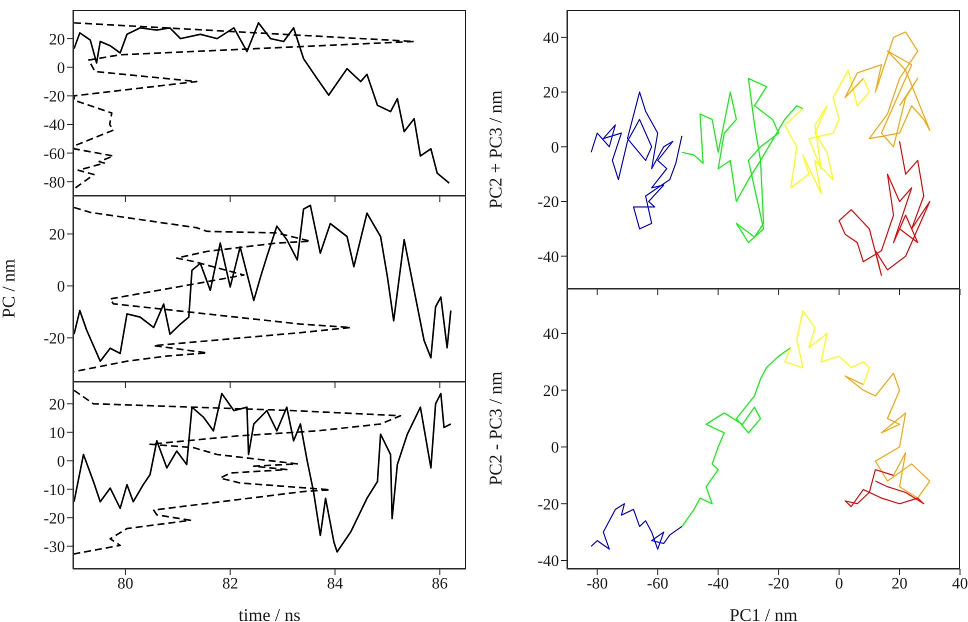 Image resolution: width=968 pixels, height=622 pixels. Describe the element at coordinates (54, 547) in the screenshot. I see `y-tick-label: -30` at that location.